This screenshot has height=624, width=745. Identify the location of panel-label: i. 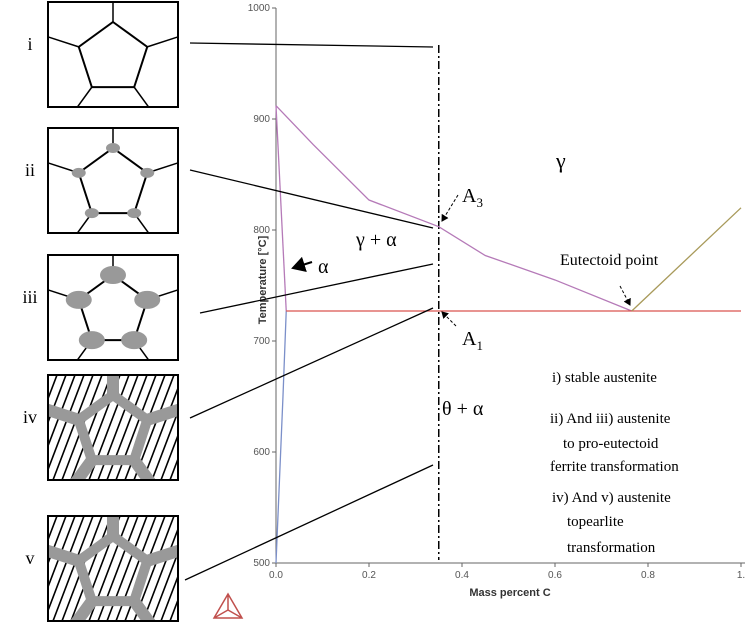
(29, 44).